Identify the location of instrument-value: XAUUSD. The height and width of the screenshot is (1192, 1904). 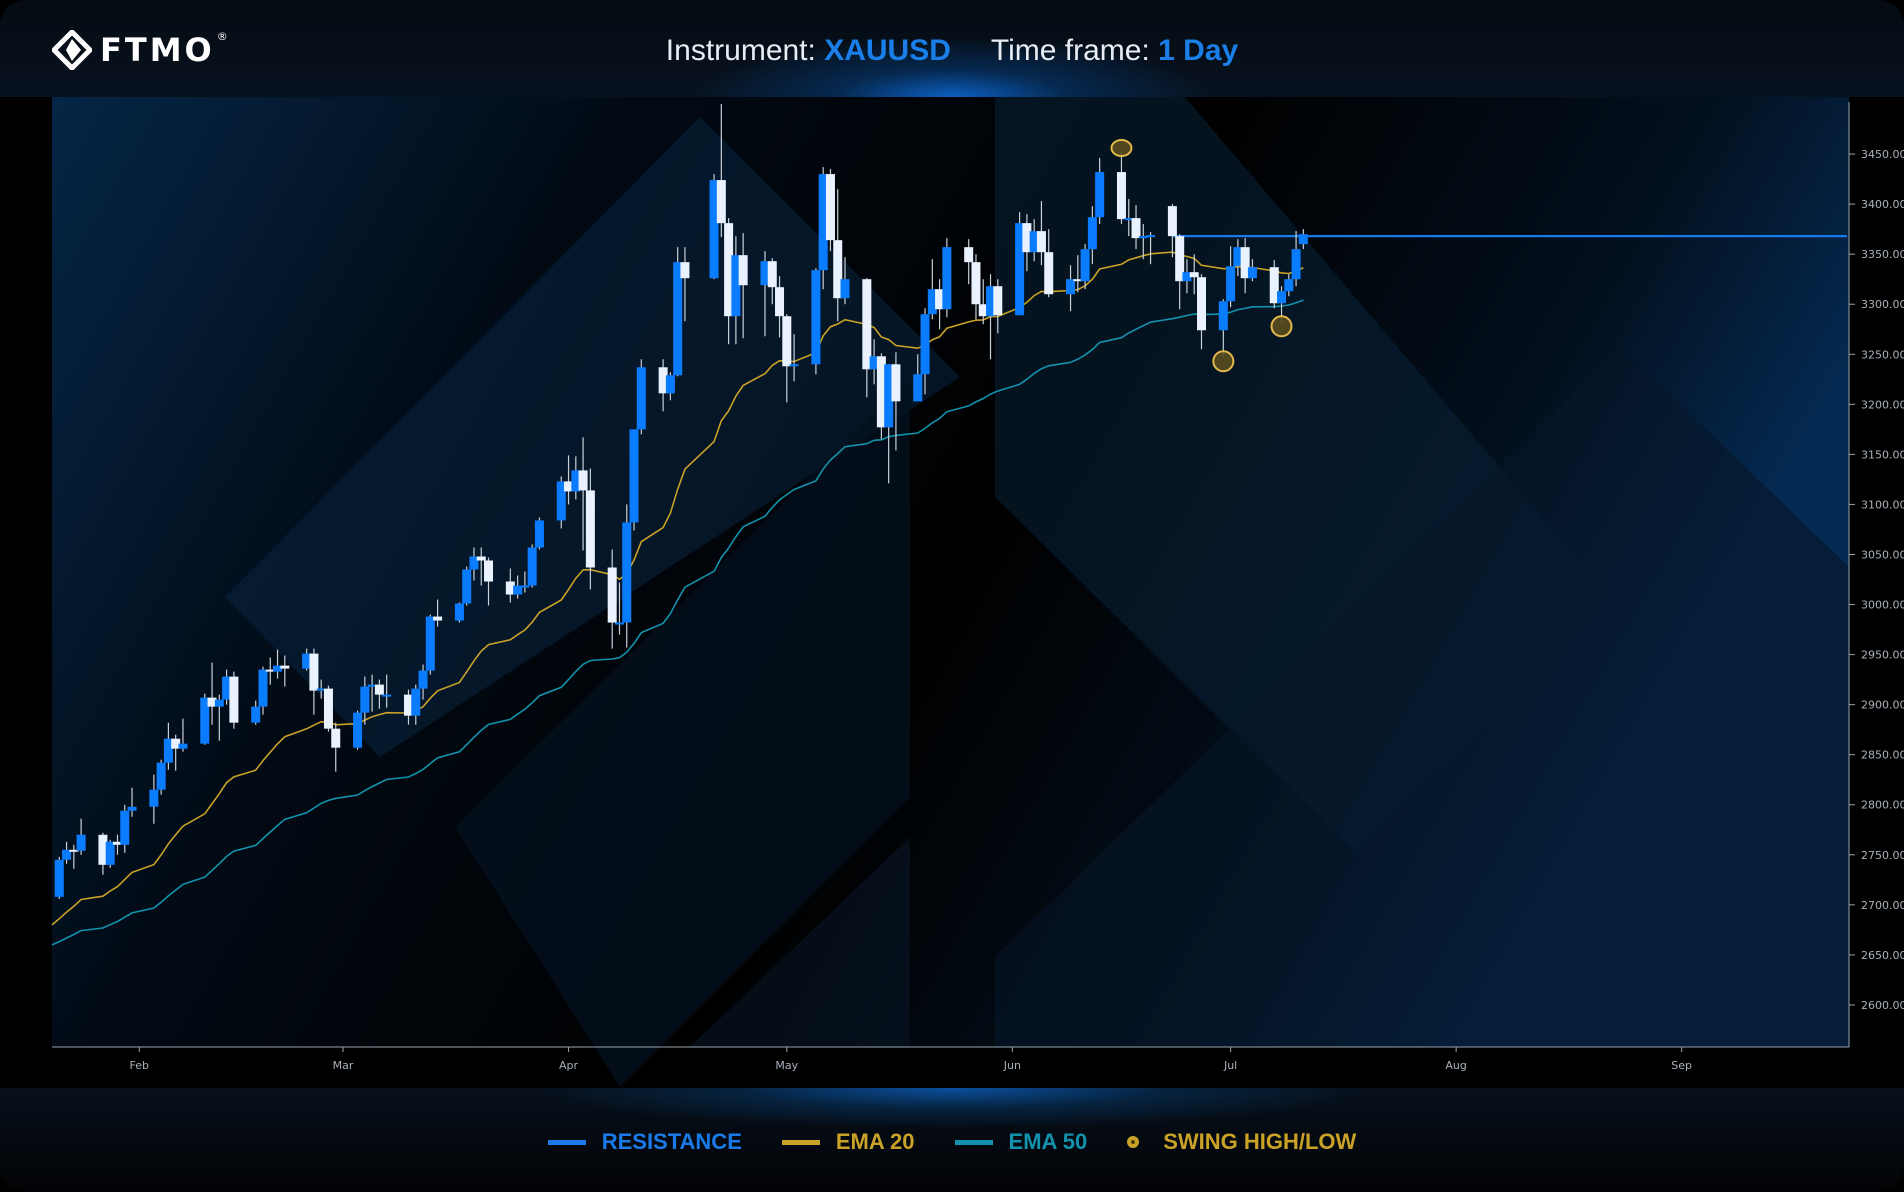
(887, 50).